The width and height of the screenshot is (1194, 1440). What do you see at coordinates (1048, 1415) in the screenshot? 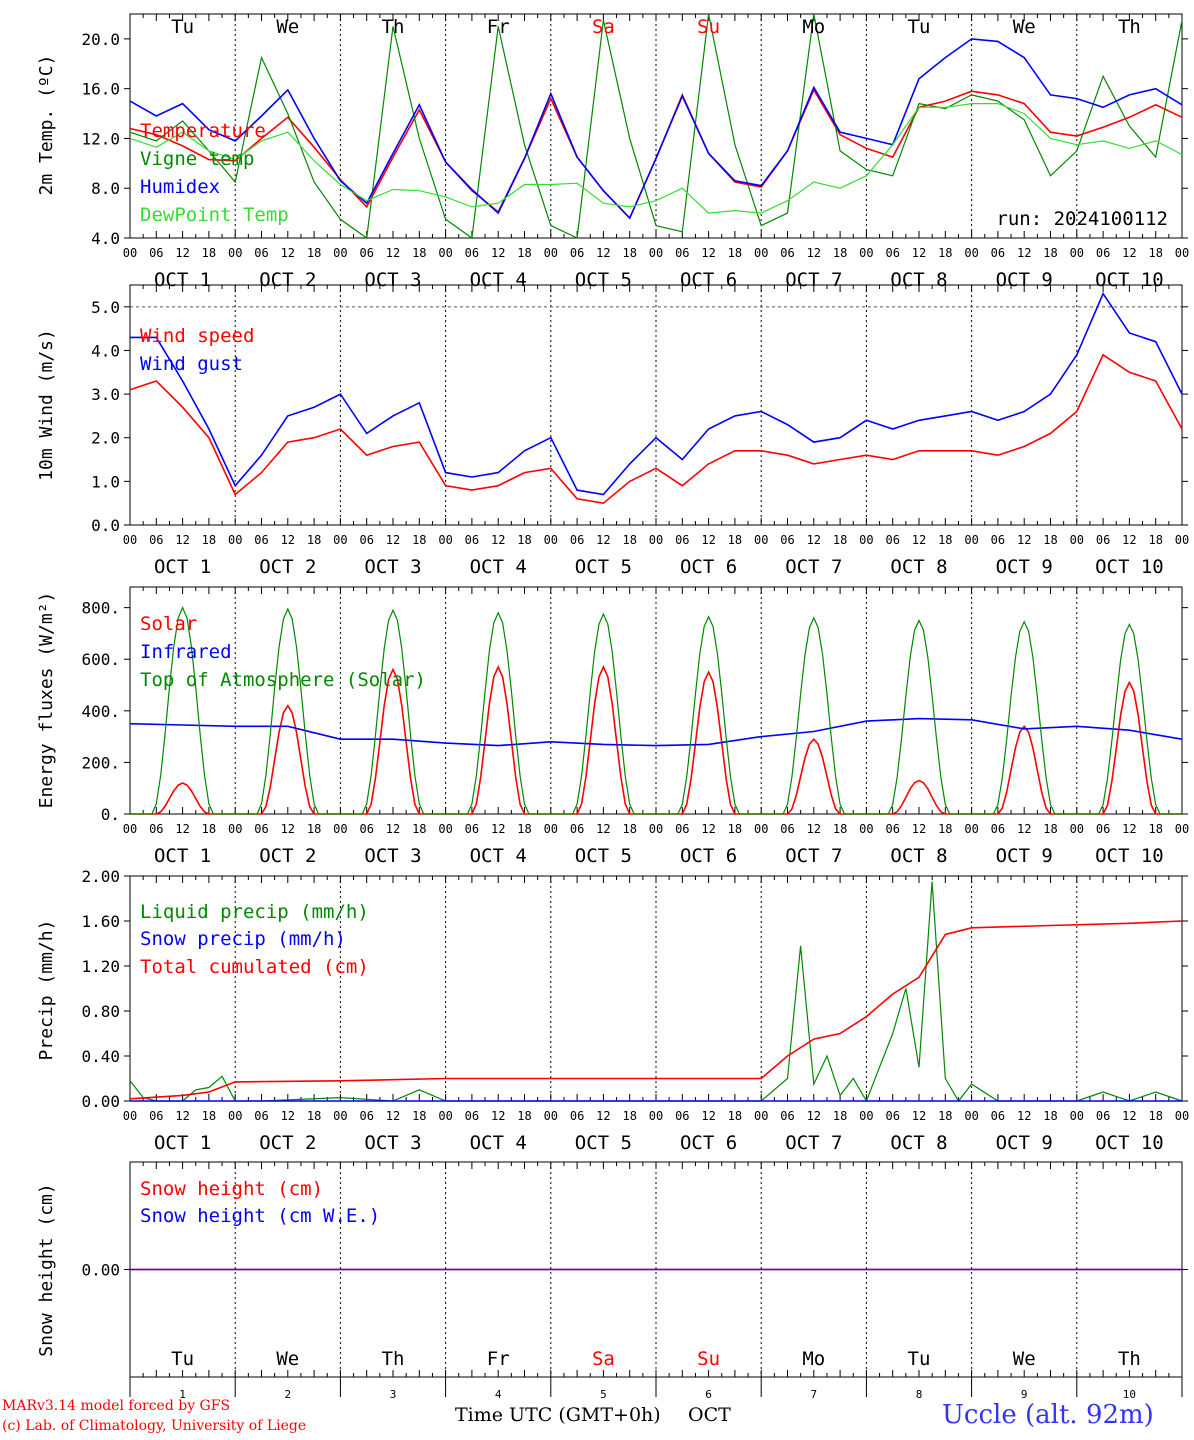
I see `station-name: Uccle (alt. 92m)` at bounding box center [1048, 1415].